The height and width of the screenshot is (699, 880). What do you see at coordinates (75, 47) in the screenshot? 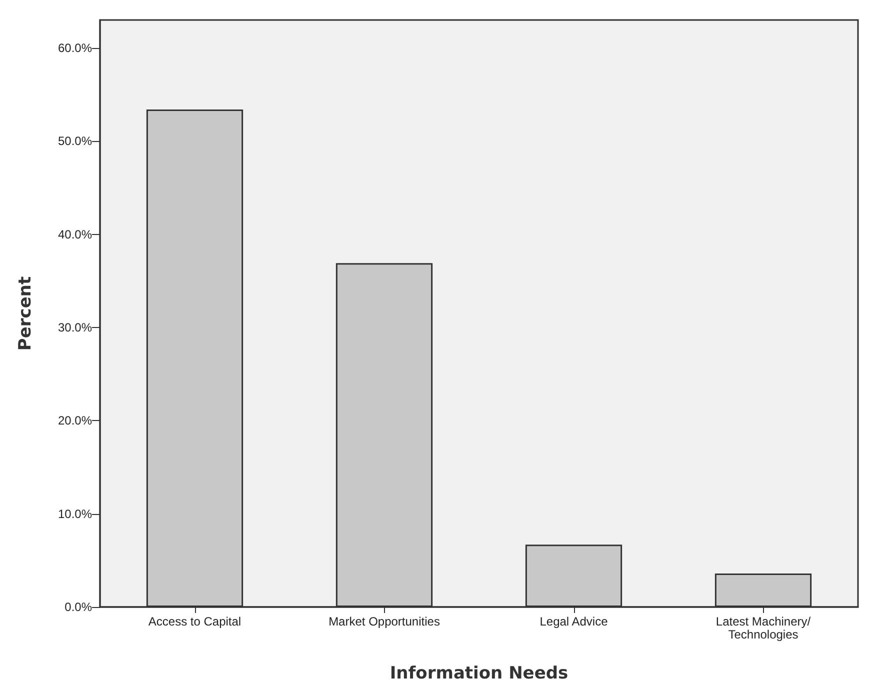
I see `y-tick-label: 60.0%` at bounding box center [75, 47].